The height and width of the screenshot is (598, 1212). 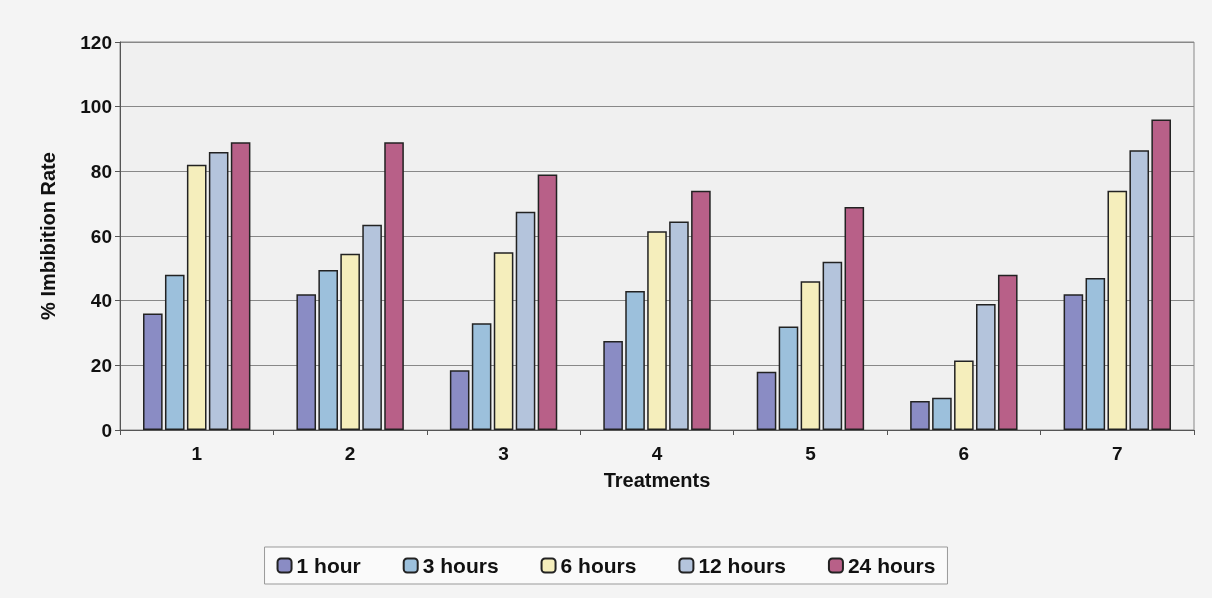 I want to click on y-tick-label: 80, so click(x=101, y=171).